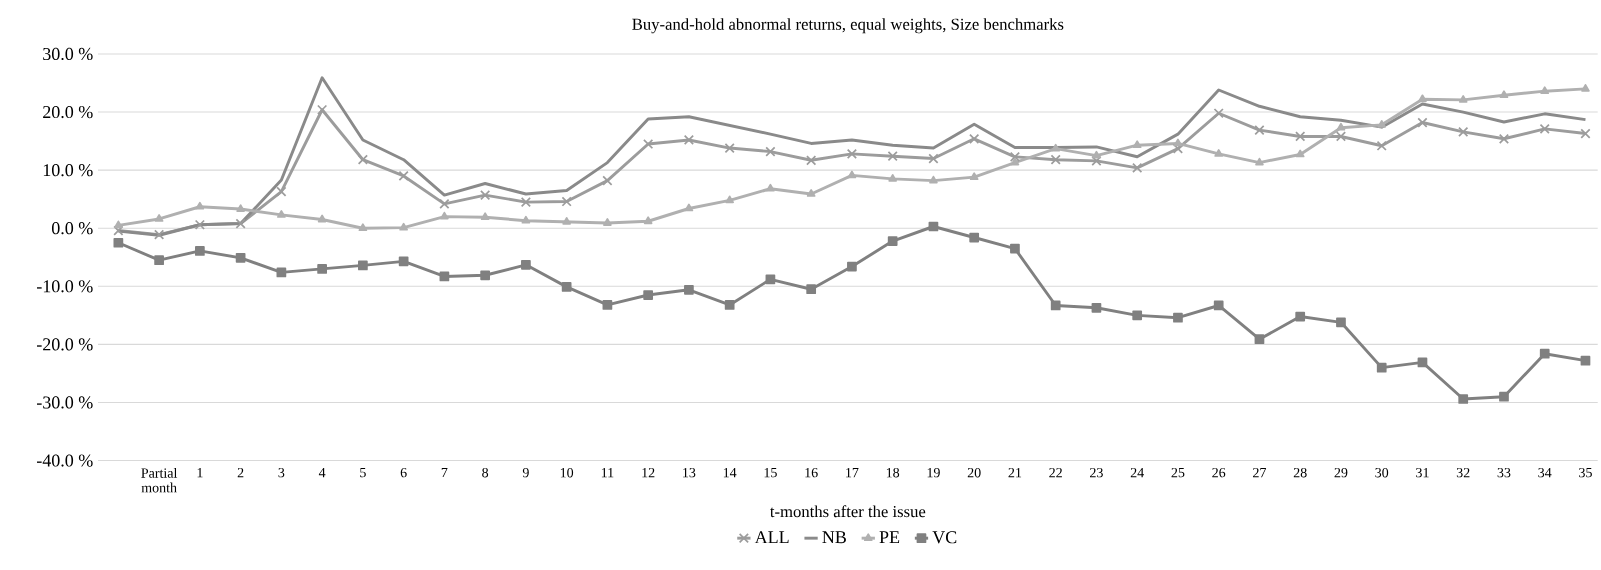 This screenshot has height=570, width=1601. I want to click on x-tick-label: 31, so click(1422, 473).